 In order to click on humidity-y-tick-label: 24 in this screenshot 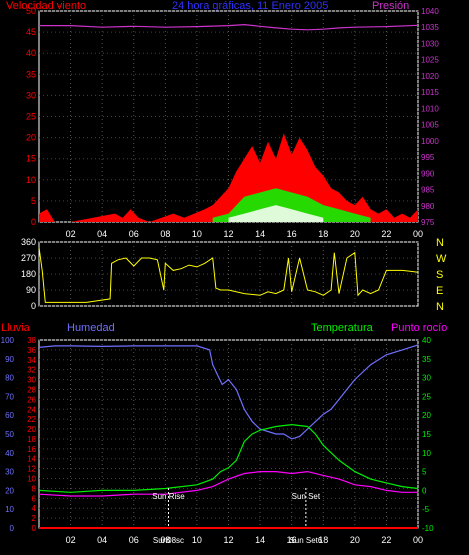, I will do `click(31, 409)`.